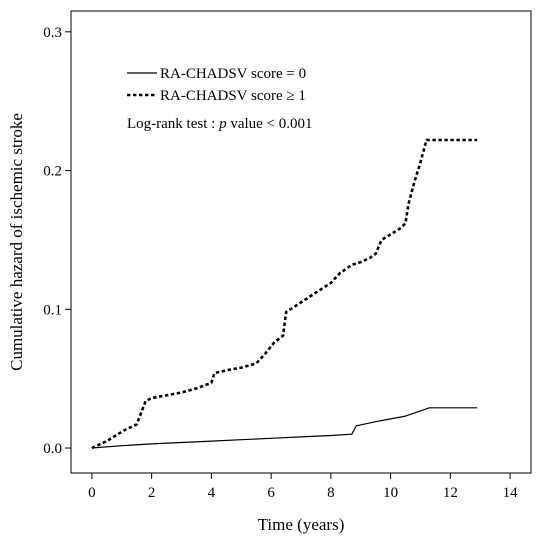 The height and width of the screenshot is (546, 550). Describe the element at coordinates (233, 96) in the screenshot. I see `legend-label-score-ge-1: RA-CHADSV score ≥ 1` at that location.